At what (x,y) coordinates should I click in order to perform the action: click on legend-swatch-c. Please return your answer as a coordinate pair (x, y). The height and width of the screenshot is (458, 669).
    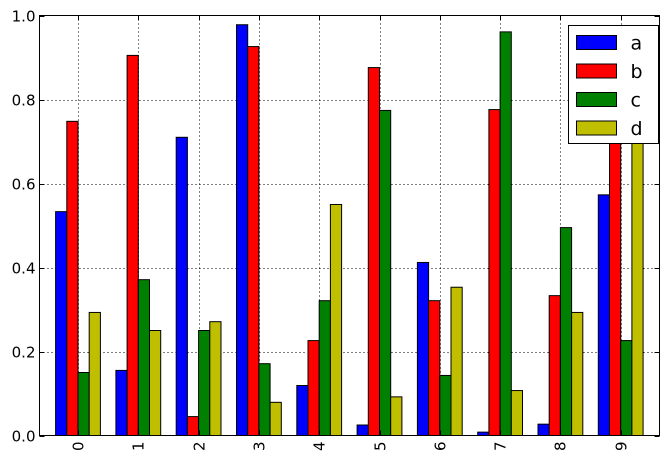
    Looking at the image, I should click on (596, 99).